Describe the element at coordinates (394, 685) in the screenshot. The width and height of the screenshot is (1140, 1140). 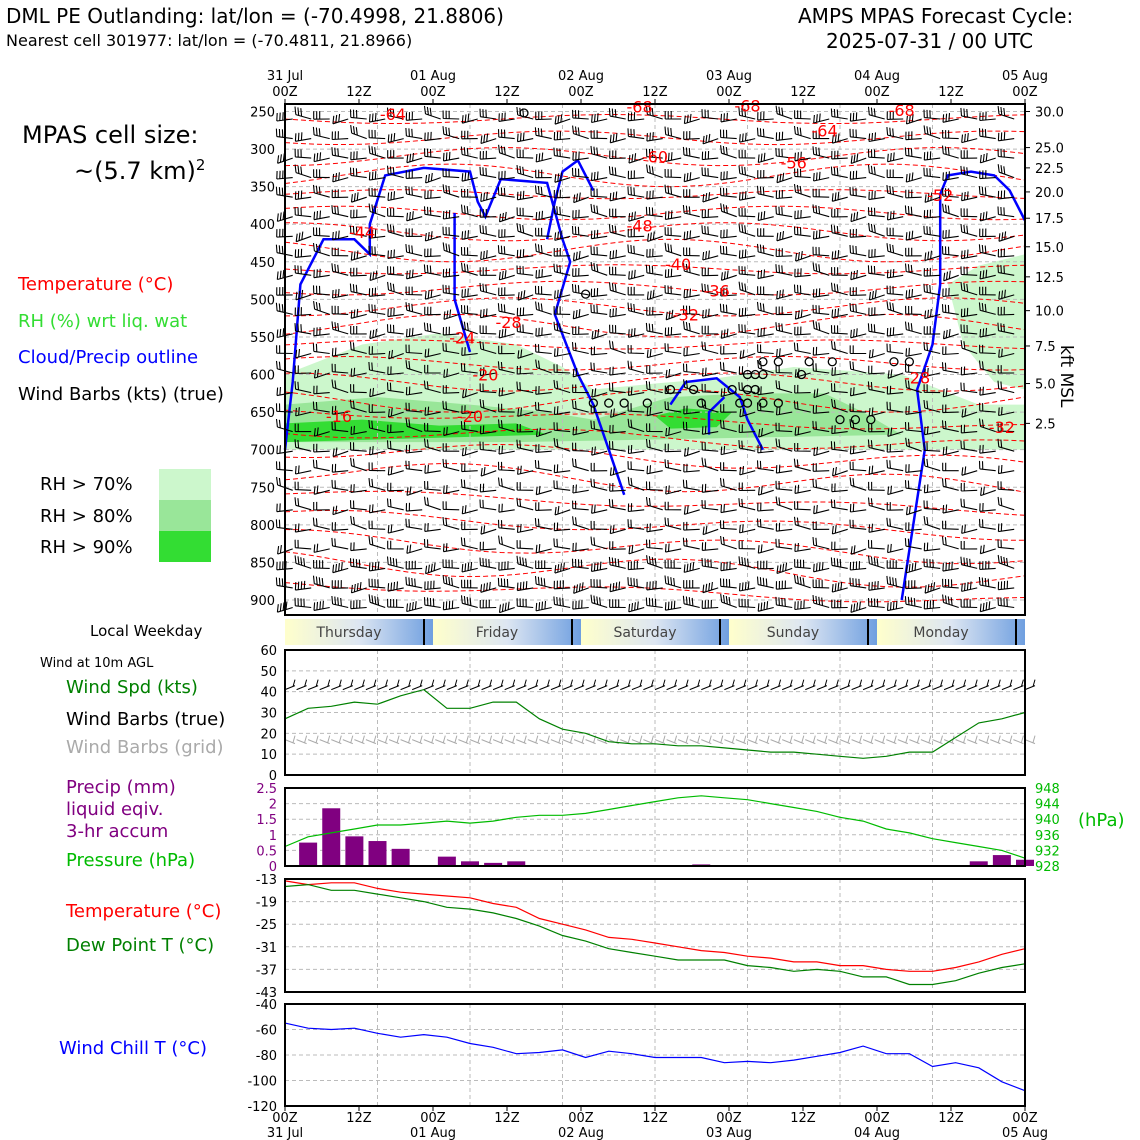
I see `surface-wind-barb` at that location.